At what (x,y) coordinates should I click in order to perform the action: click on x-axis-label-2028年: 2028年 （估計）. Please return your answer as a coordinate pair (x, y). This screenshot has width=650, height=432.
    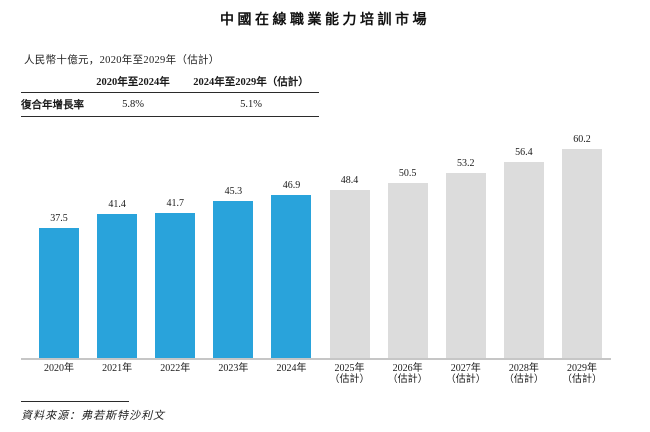
    Looking at the image, I should click on (523, 374).